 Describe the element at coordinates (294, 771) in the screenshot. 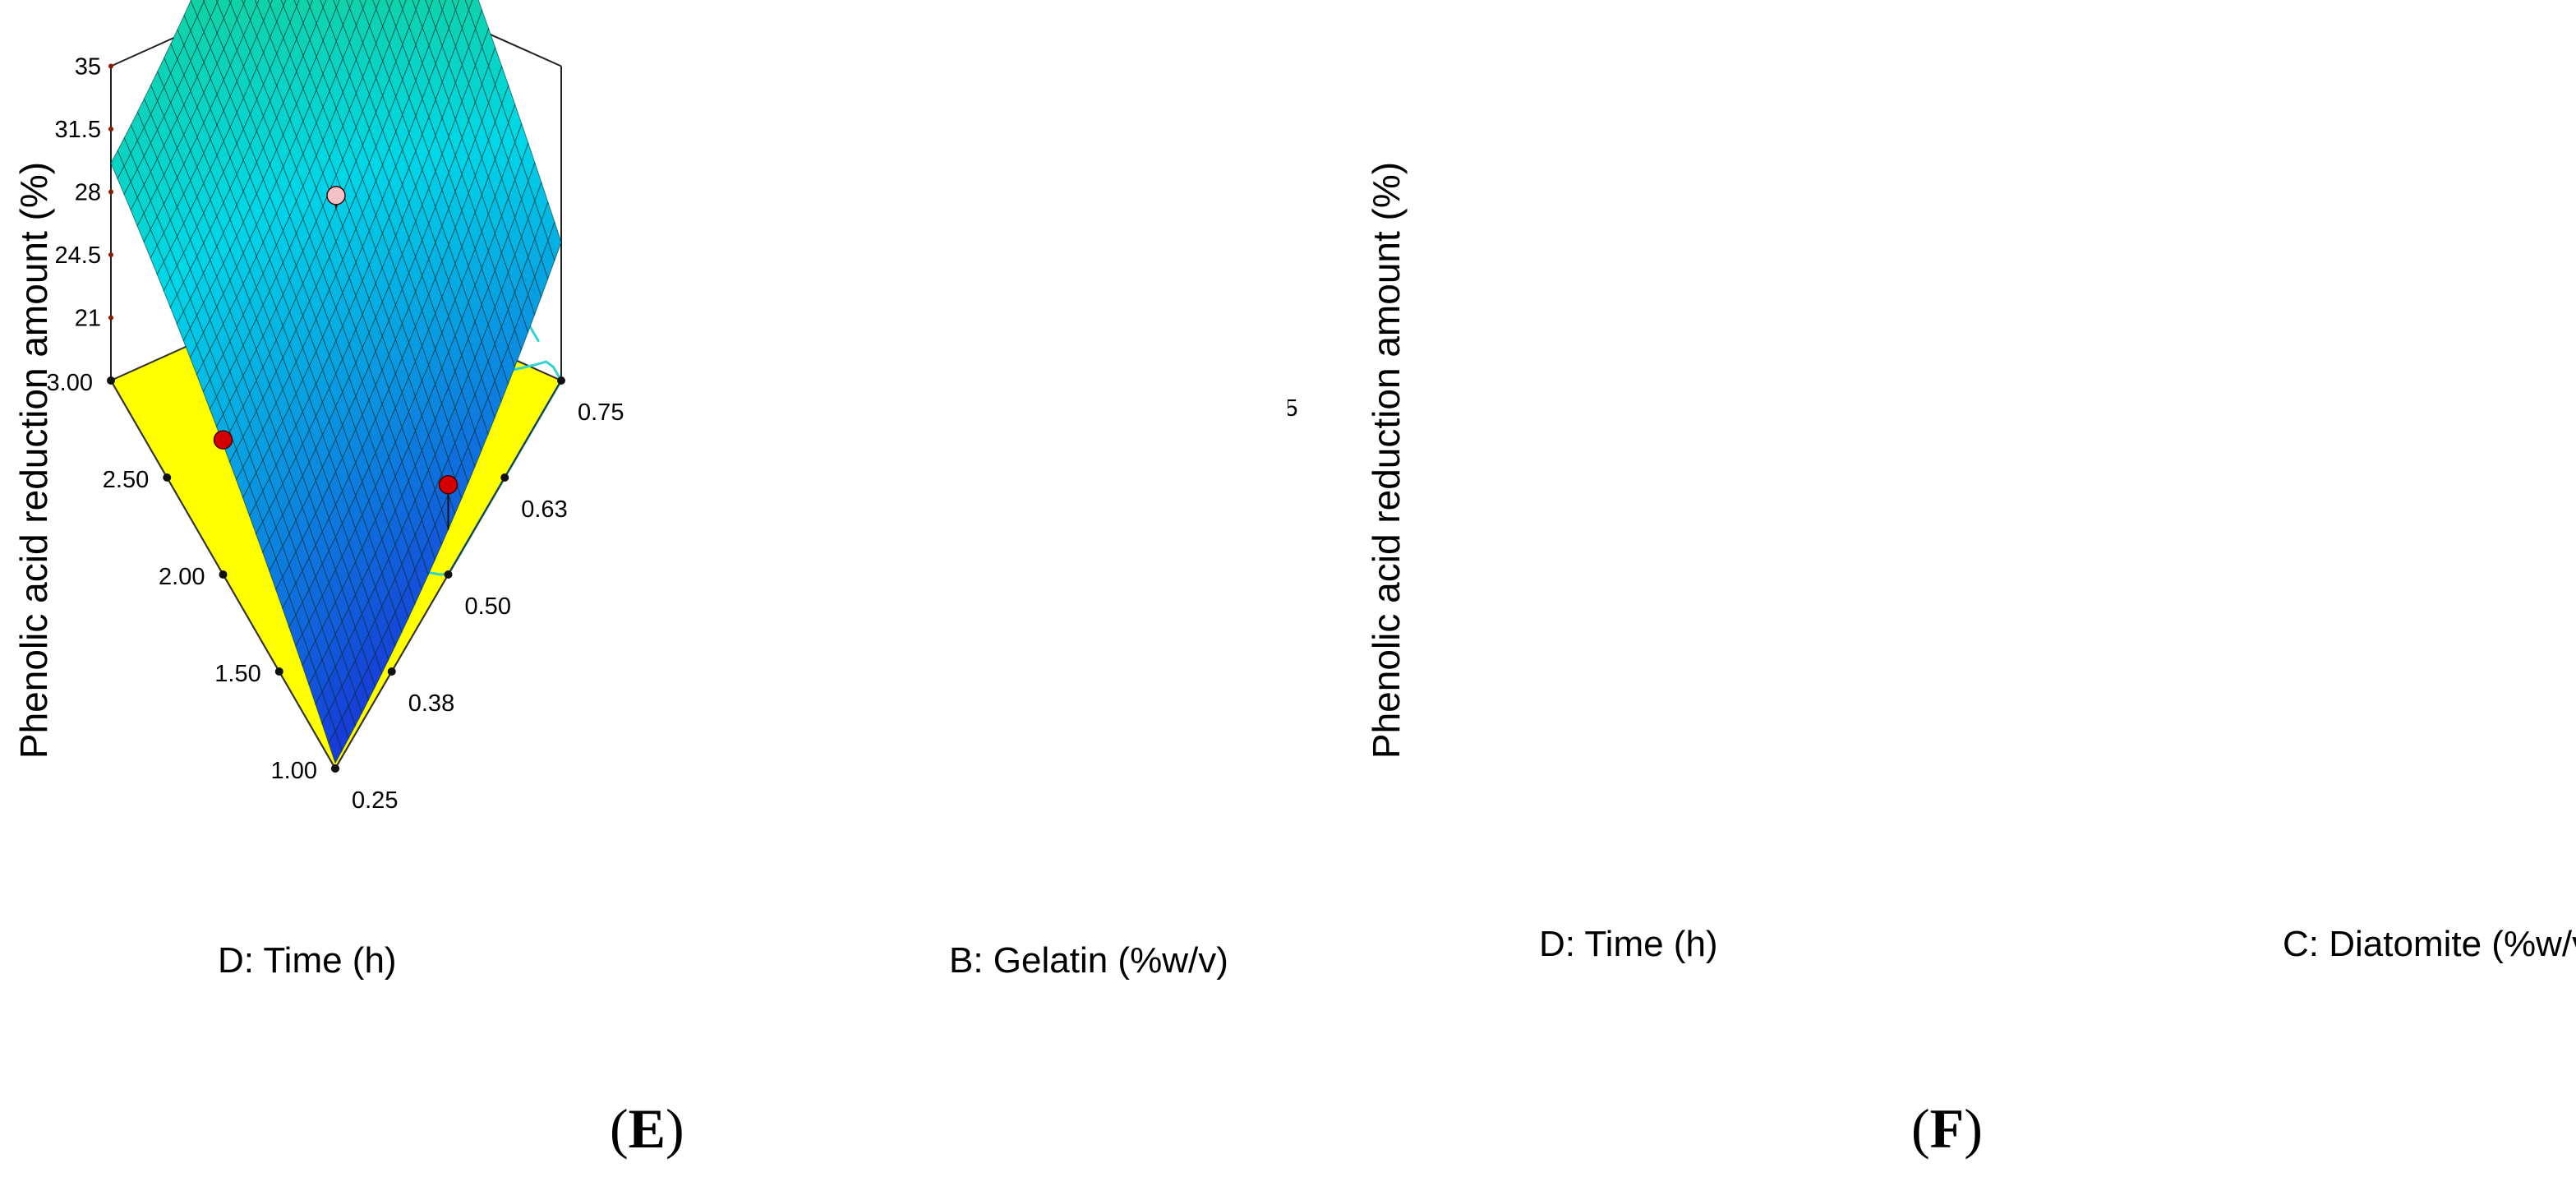

I see `panel-e-y-tick-label: 1.00` at that location.